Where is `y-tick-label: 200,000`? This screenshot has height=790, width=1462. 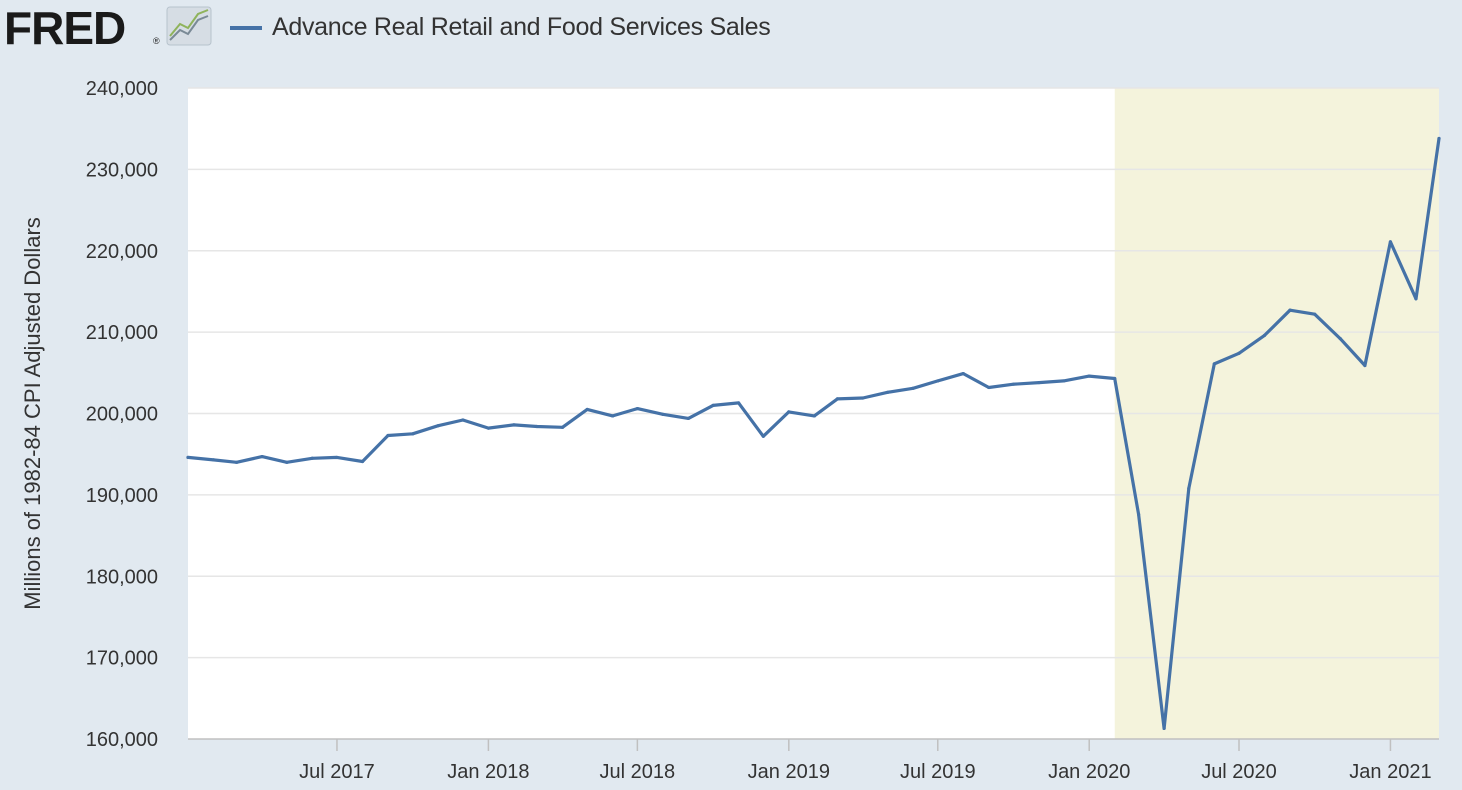 y-tick-label: 200,000 is located at coordinates (122, 415).